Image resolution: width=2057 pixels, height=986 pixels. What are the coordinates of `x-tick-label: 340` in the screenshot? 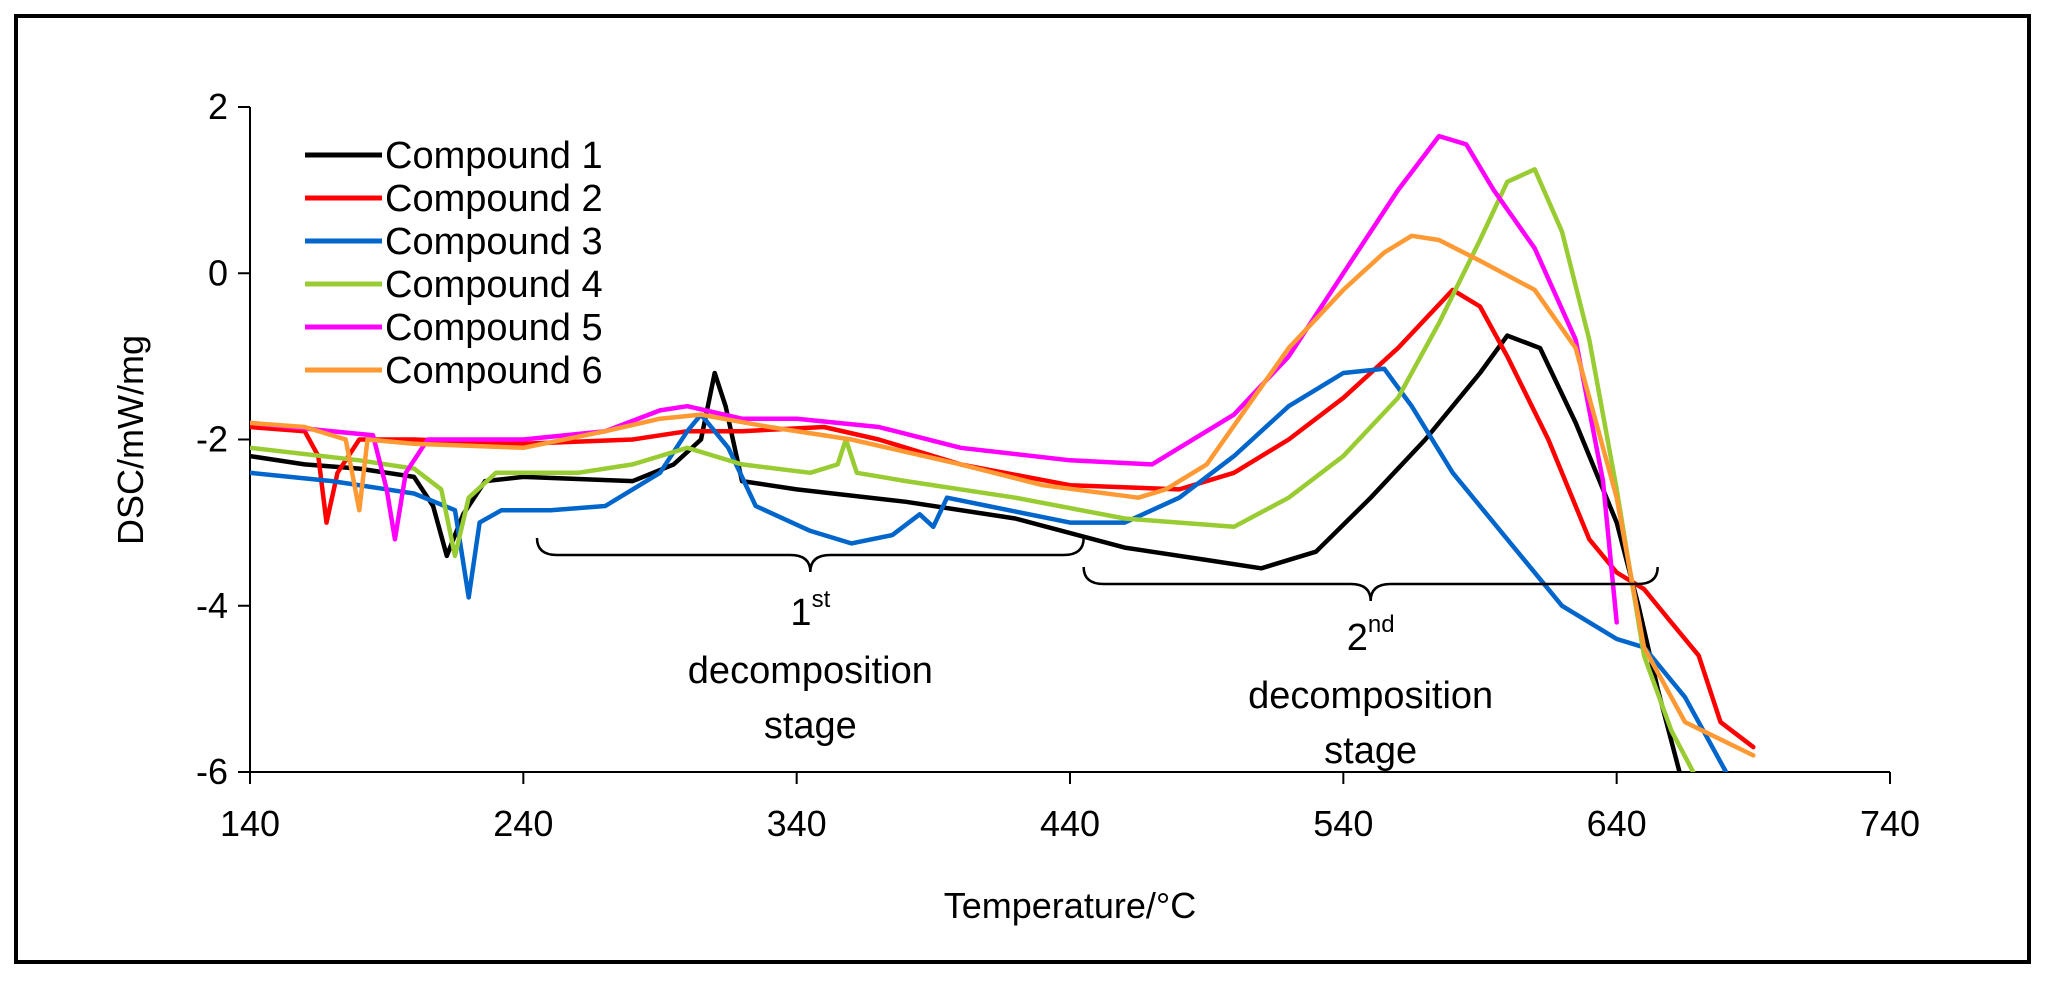 It's located at (797, 823).